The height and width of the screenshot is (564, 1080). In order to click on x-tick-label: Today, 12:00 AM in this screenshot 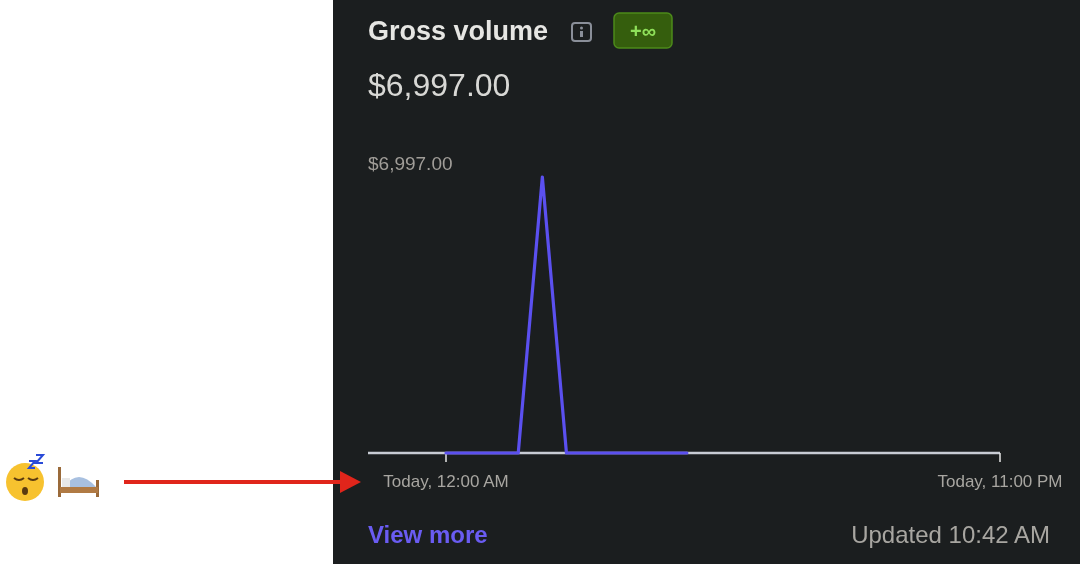, I will do `click(446, 481)`.